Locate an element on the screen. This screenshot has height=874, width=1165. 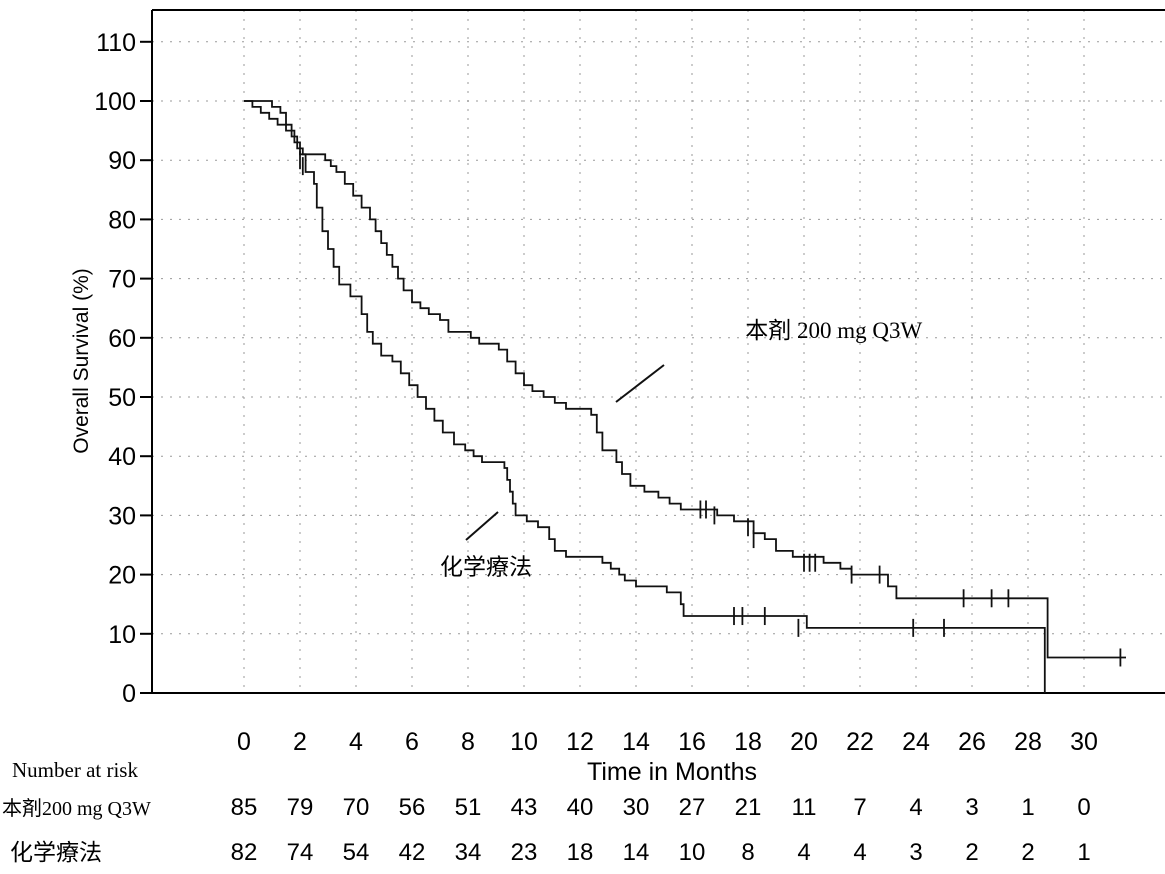
series-annotation-chemotherapy: 化学療法 is located at coordinates (486, 567).